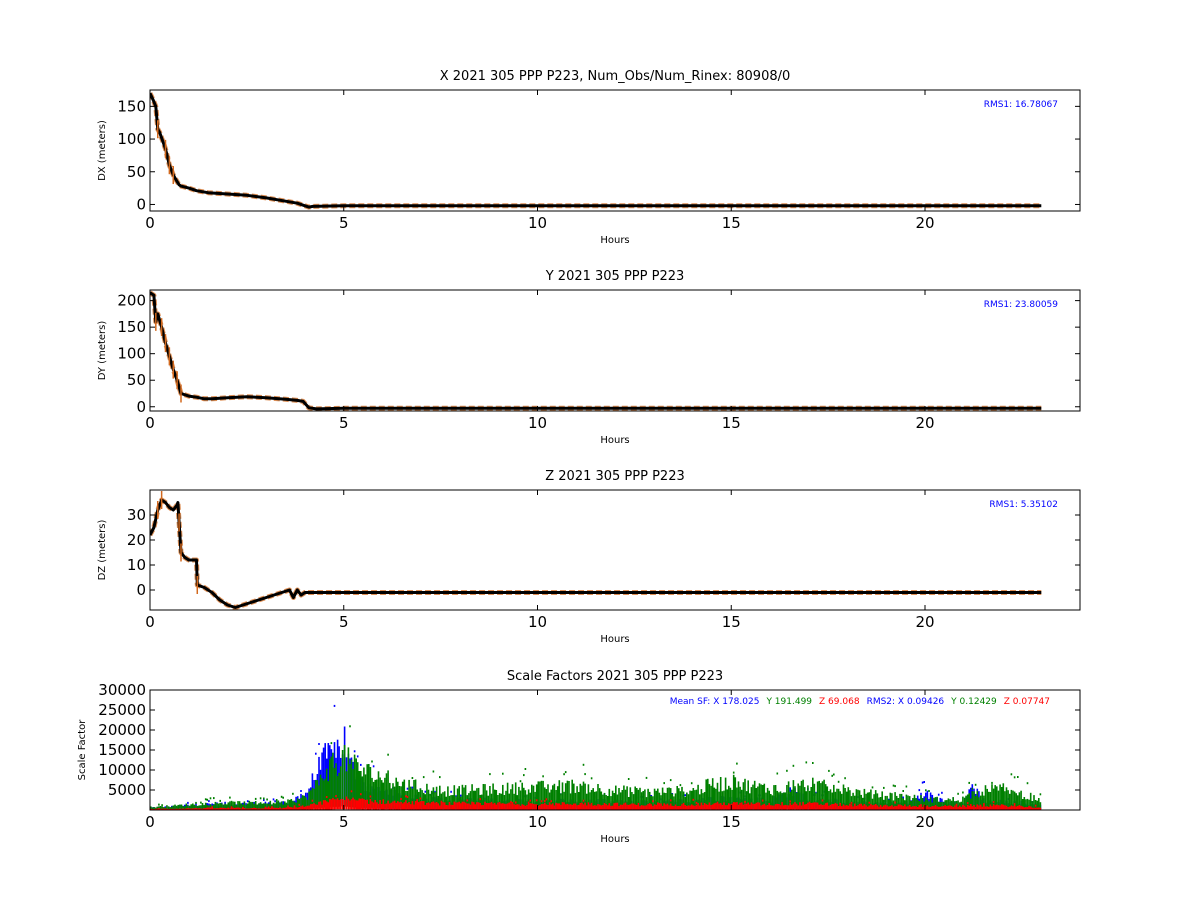  What do you see at coordinates (141, 590) in the screenshot?
I see `y-tick-label: 0` at bounding box center [141, 590].